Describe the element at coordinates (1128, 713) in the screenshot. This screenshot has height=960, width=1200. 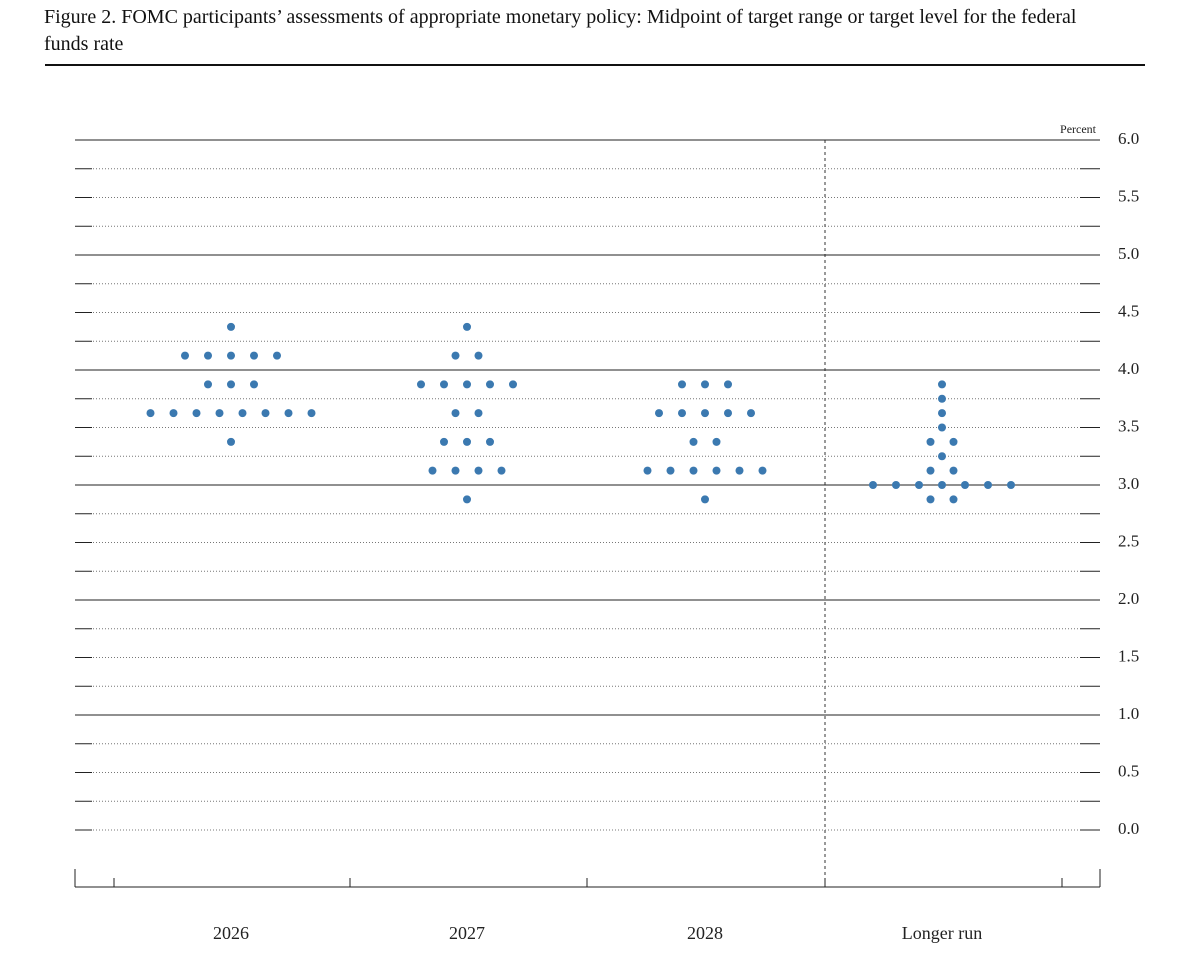
I see `y-tick-label: 1.0` at that location.